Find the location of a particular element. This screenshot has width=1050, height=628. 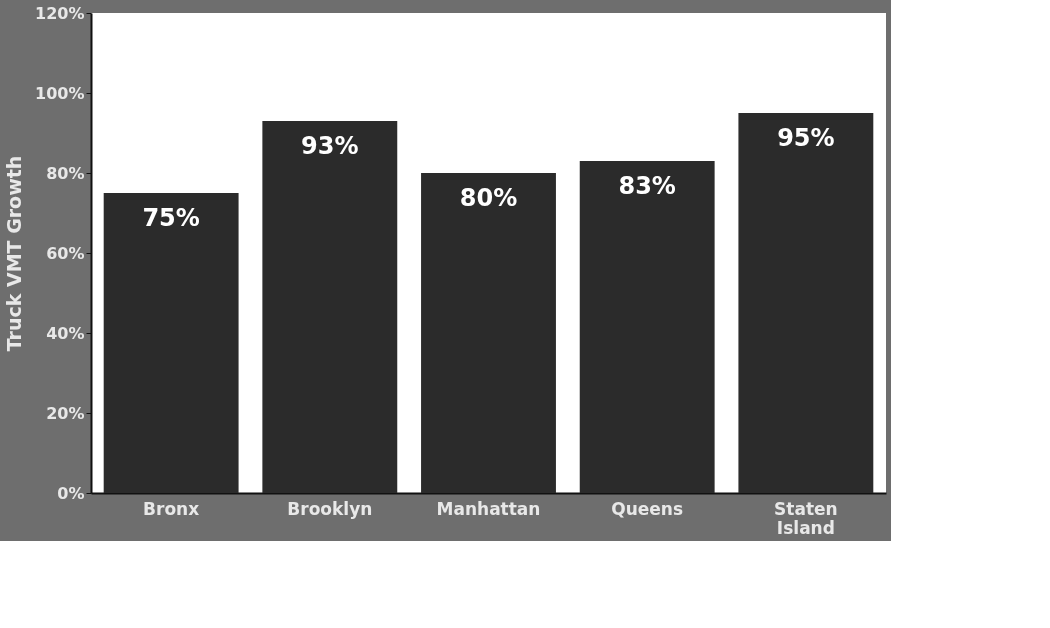

data-label: 93% is located at coordinates (330, 146).